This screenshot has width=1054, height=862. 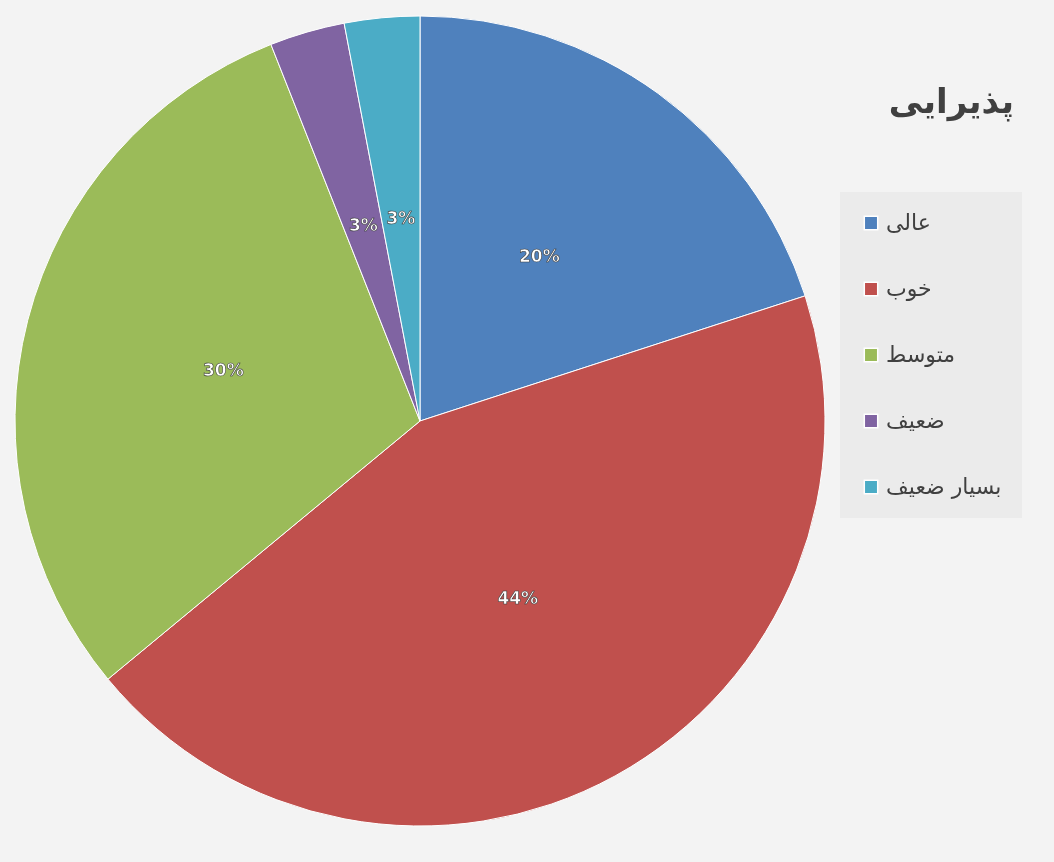 What do you see at coordinates (223, 369) in the screenshot?
I see `data-label: 30%` at bounding box center [223, 369].